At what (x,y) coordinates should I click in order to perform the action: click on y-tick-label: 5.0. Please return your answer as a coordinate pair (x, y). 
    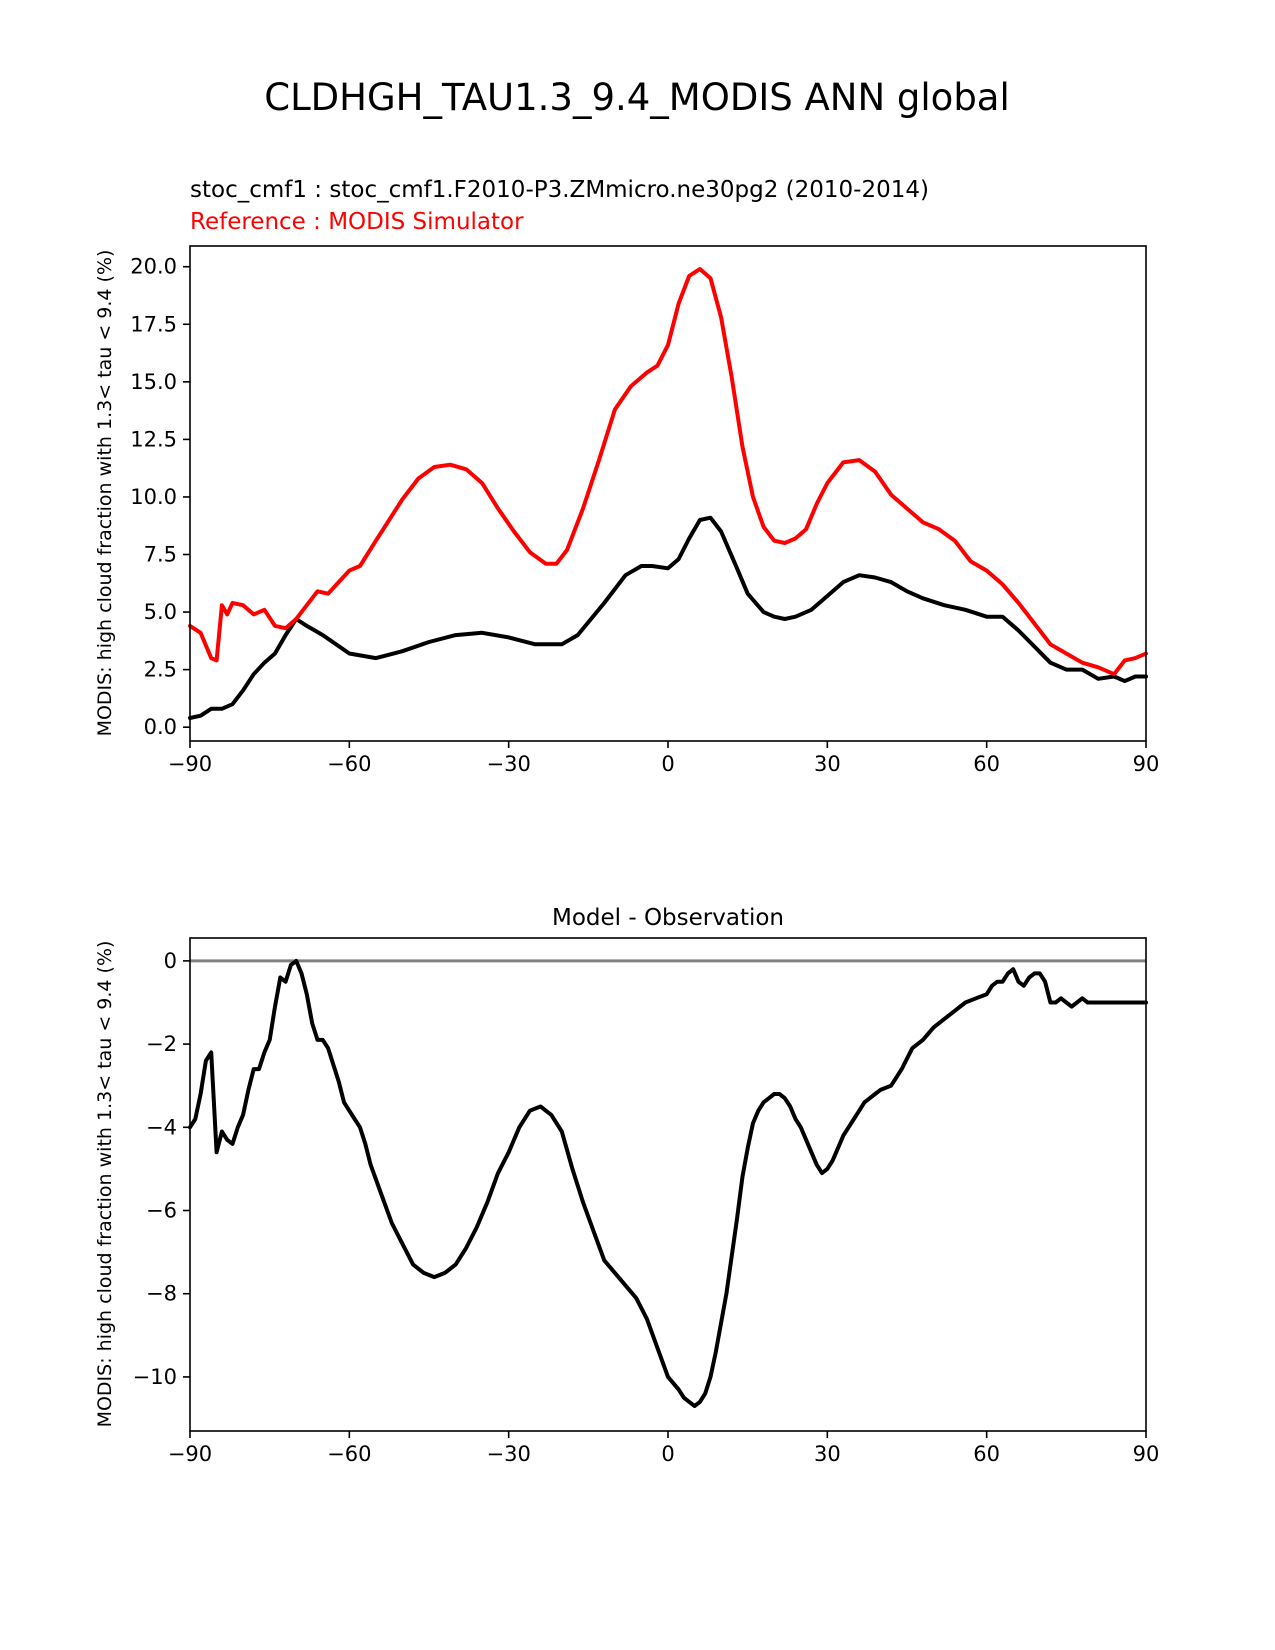
    Looking at the image, I should click on (160, 612).